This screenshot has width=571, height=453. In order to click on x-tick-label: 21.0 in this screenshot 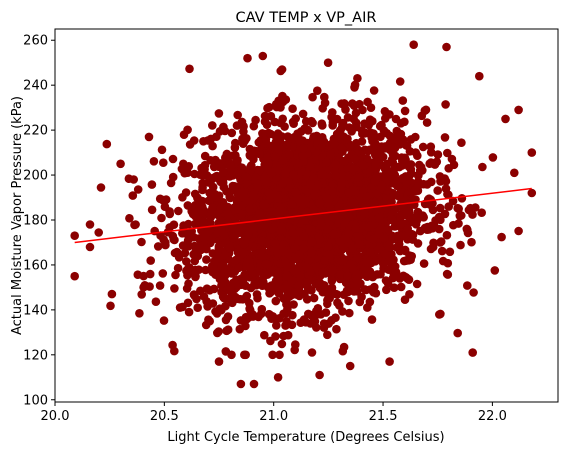, I will do `click(273, 416)`.